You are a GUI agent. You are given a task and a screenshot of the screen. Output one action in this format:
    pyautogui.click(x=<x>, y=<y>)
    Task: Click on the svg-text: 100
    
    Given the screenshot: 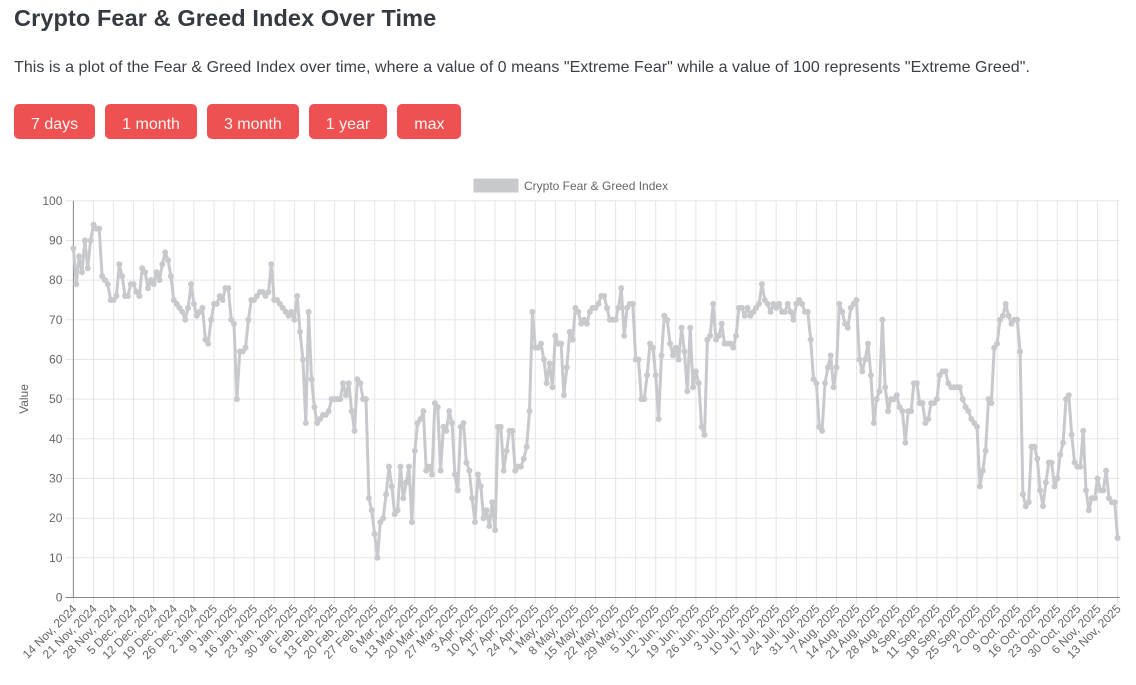 What is the action you would take?
    pyautogui.click(x=52, y=201)
    